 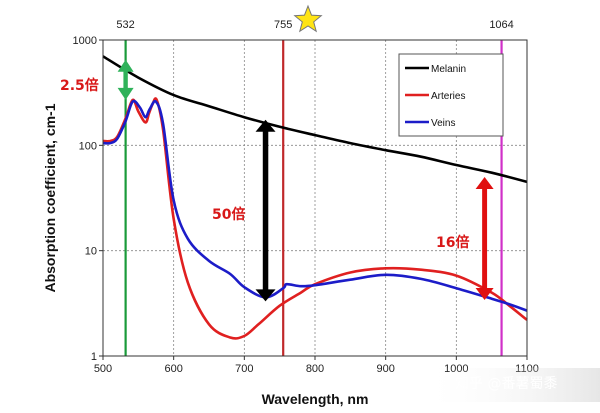 What do you see at coordinates (385, 369) in the screenshot?
I see `x-tick-label: 900` at bounding box center [385, 369].